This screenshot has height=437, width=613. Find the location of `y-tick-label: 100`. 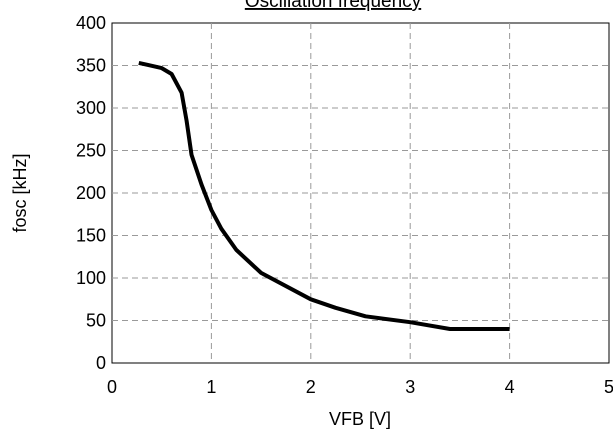

y-tick-label: 100 is located at coordinates (91, 278).